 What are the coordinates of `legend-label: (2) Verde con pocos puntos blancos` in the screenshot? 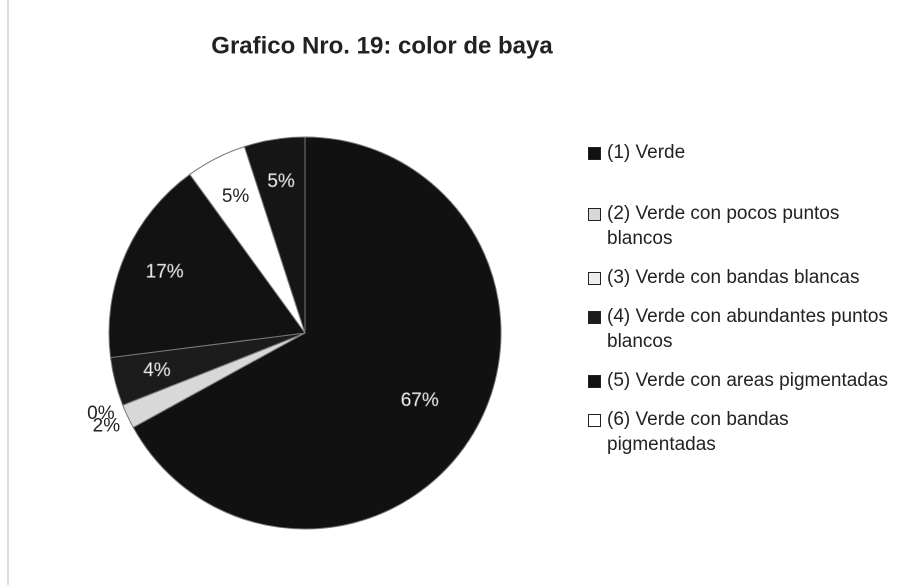 It's located at (723, 226).